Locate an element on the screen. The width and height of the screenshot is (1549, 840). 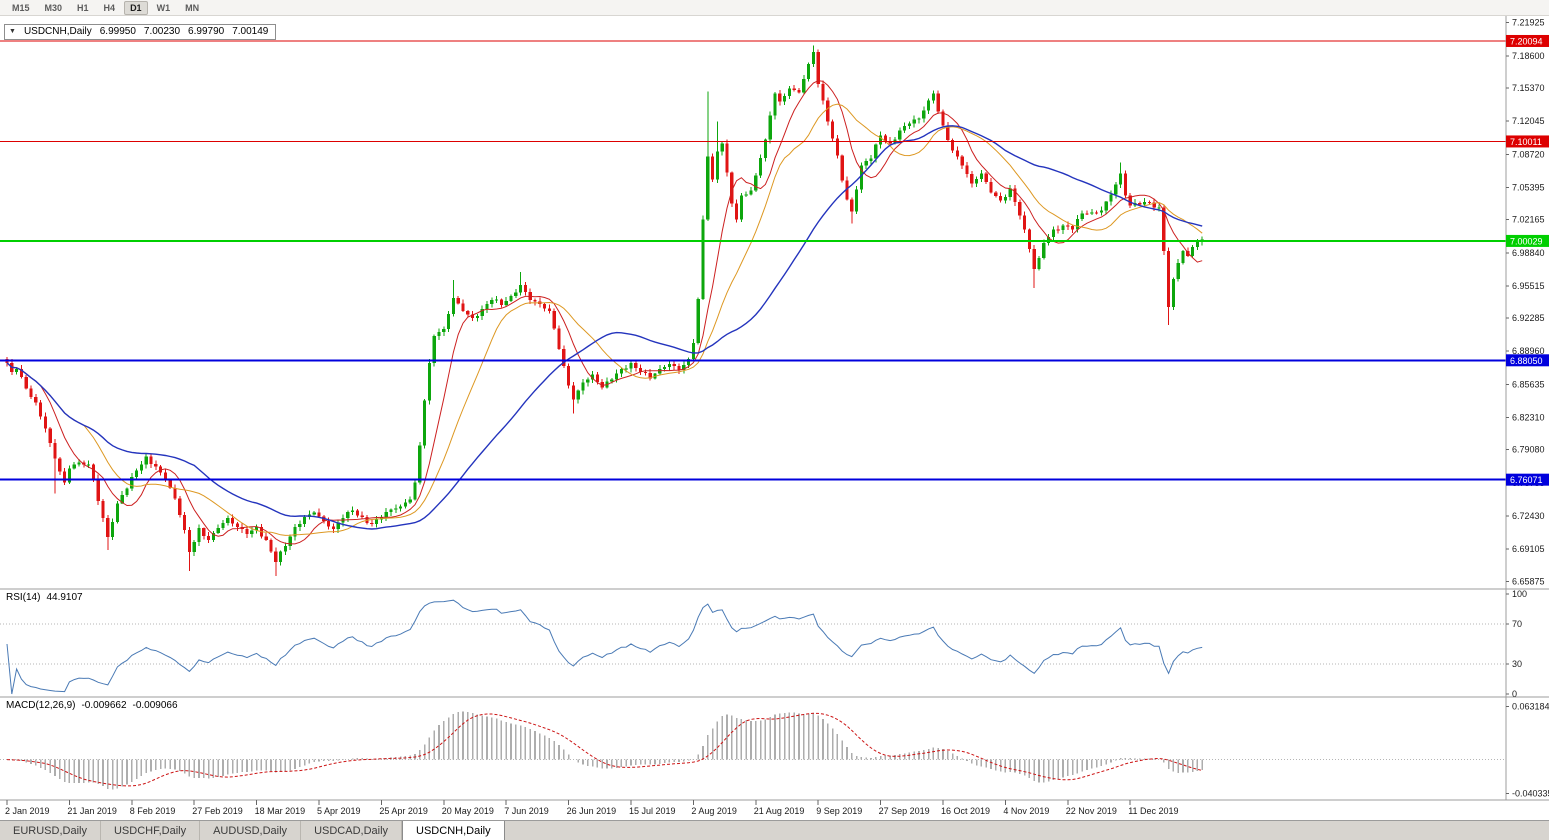
macd-indicator-label: MACD(12,26,9) -0.009662 -0.009066 is located at coordinates (95, 705).